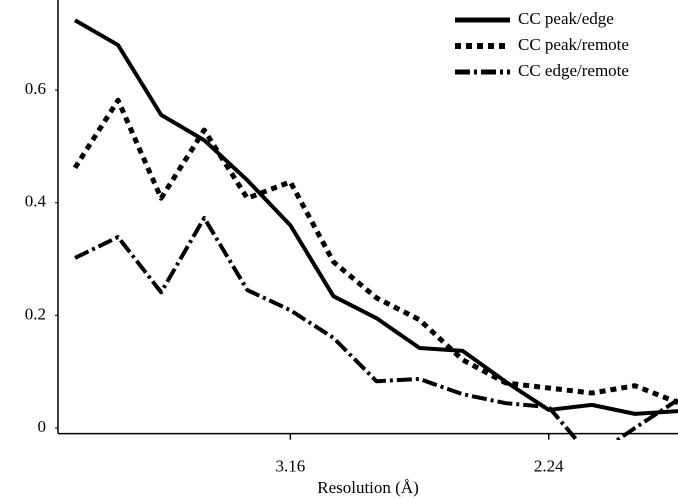  What do you see at coordinates (573, 44) in the screenshot?
I see `legend-label: CC peak/remote` at bounding box center [573, 44].